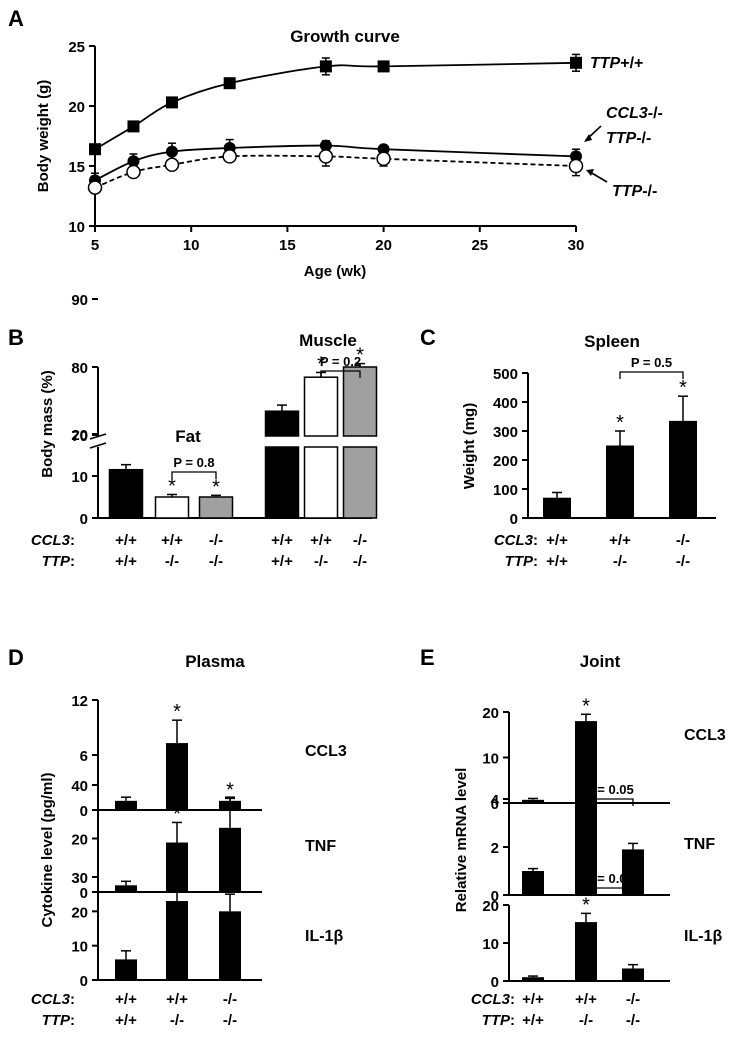 The height and width of the screenshot is (1040, 740). Describe the element at coordinates (609, 878) in the screenshot. I see `joint-pvalue-label: P = 0.03` at that location.